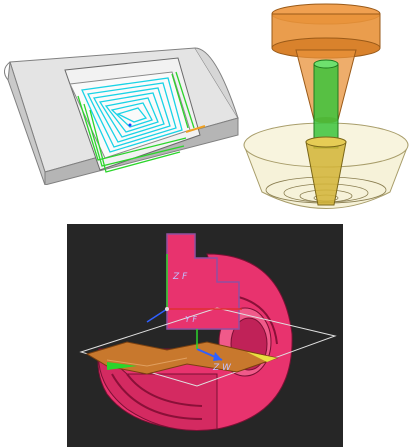  Describe the element at coordinates (191, 319) in the screenshot. I see `axis-label-3: Y F` at that location.